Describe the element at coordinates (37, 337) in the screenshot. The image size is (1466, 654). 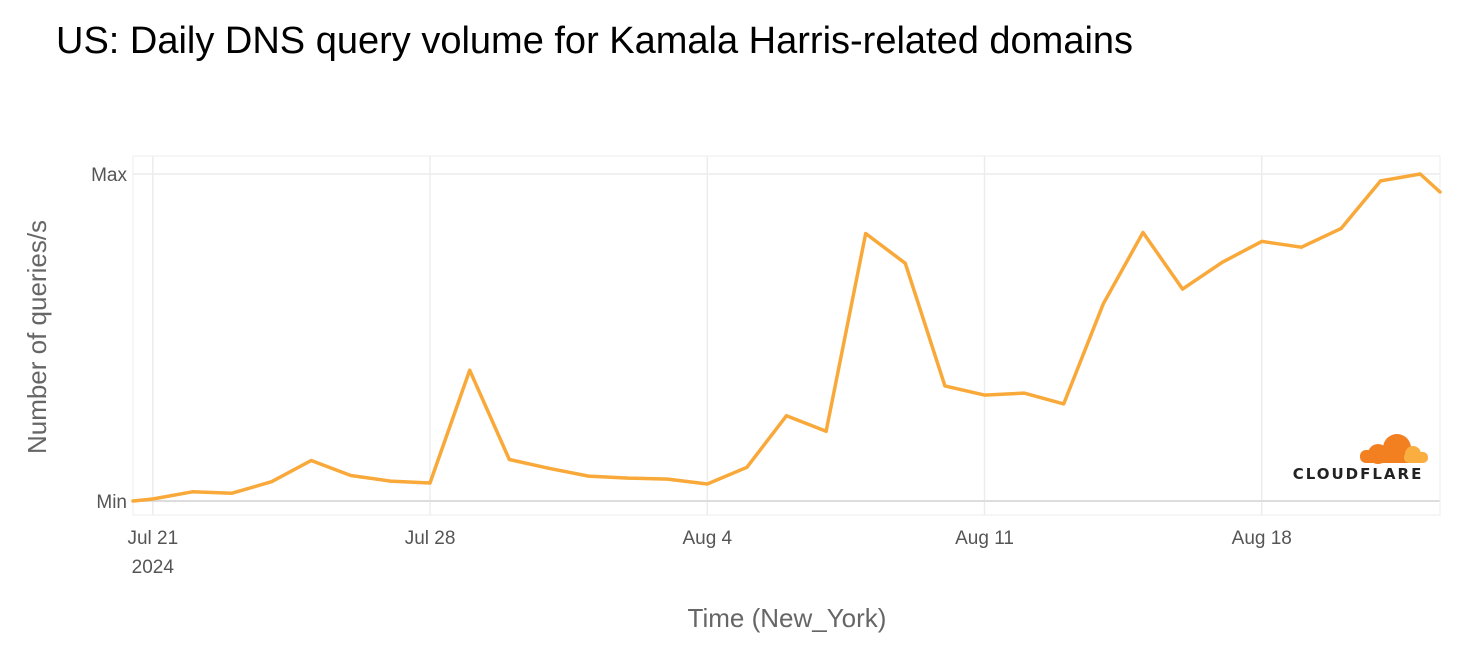
I see `y-axis-title: Number of queries/s` at that location.